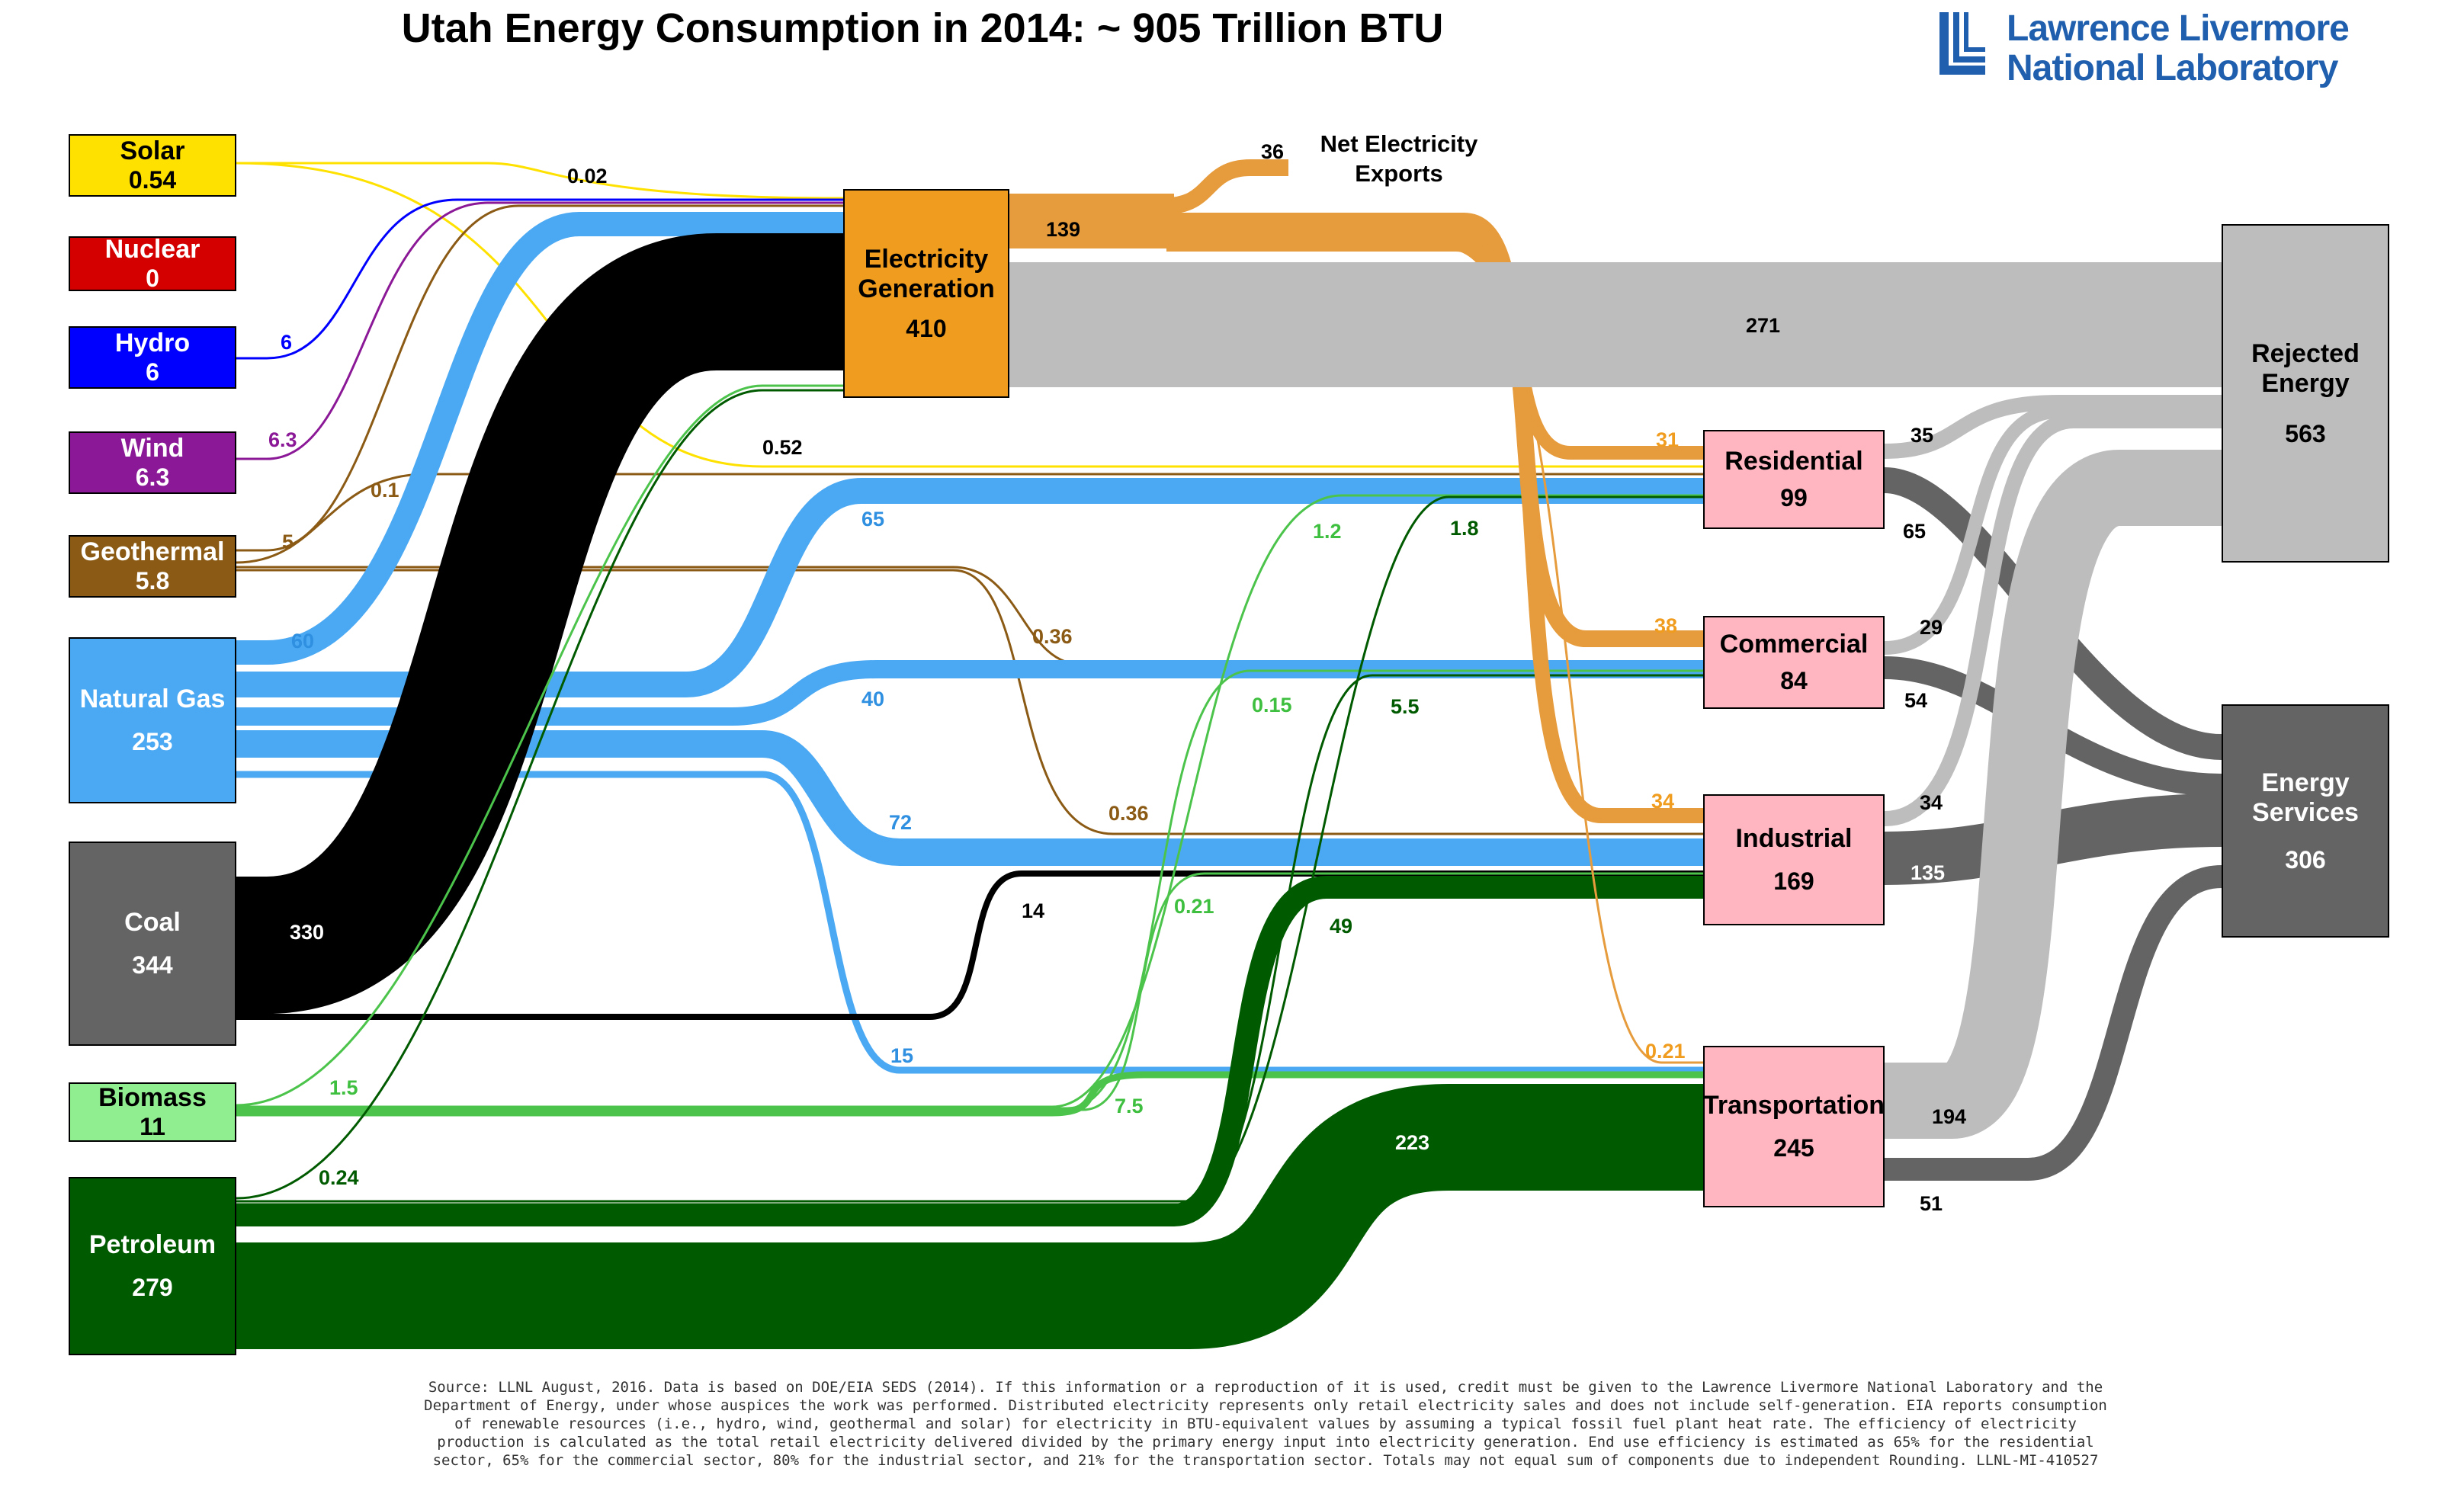  What do you see at coordinates (1932, 628) in the screenshot?
I see `flow-label-com-rej: 29` at bounding box center [1932, 628].